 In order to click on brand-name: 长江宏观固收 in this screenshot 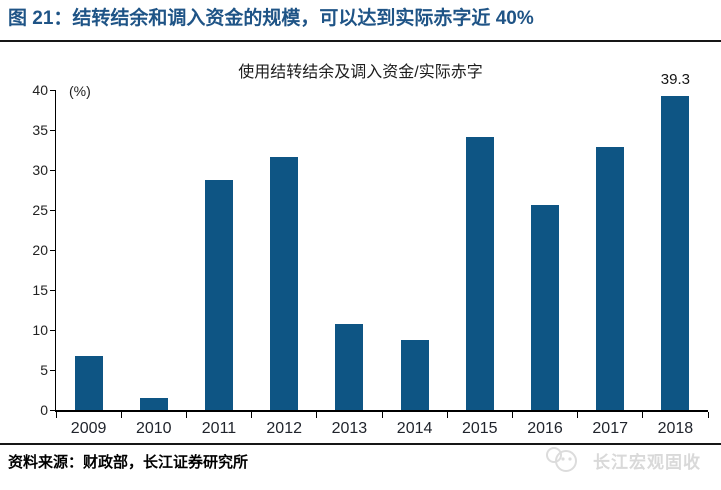, I will do `click(647, 462)`.